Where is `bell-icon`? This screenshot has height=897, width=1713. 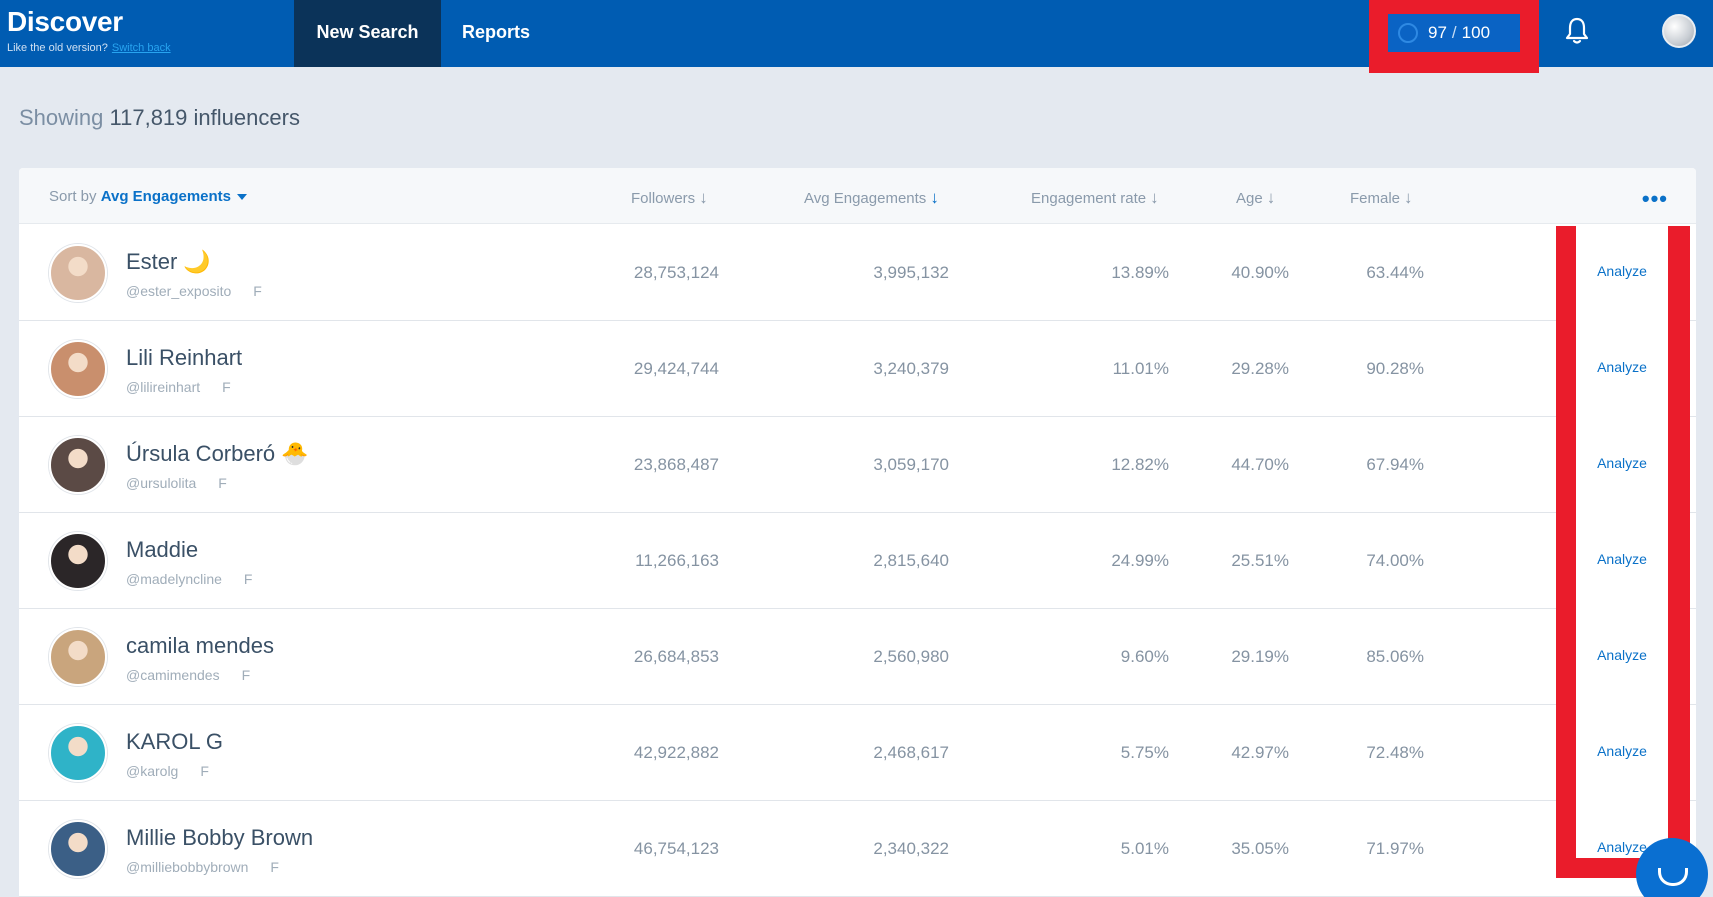 bell-icon is located at coordinates (1577, 31).